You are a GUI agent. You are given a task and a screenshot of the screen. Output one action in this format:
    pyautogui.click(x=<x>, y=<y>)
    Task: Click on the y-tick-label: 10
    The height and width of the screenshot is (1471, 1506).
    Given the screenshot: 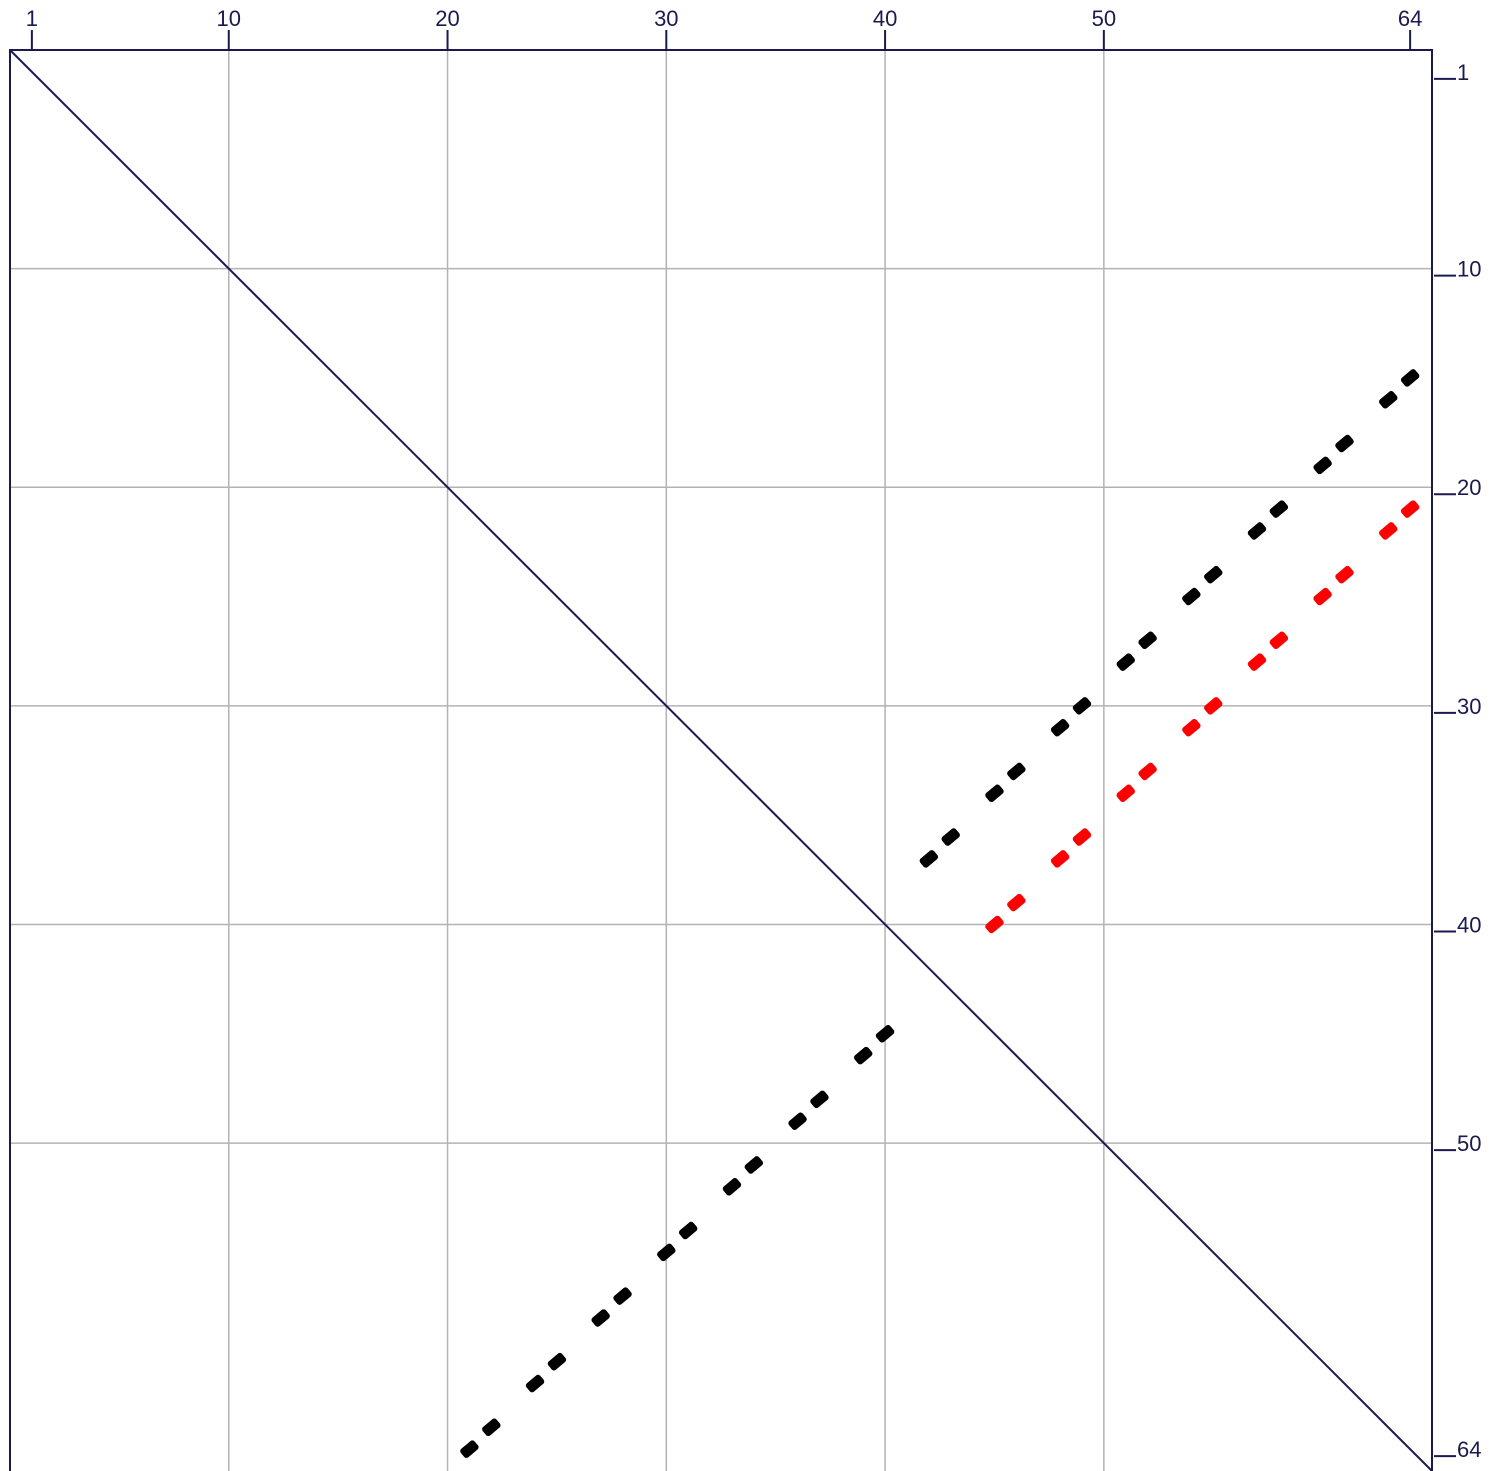 What is the action you would take?
    pyautogui.click(x=1469, y=269)
    